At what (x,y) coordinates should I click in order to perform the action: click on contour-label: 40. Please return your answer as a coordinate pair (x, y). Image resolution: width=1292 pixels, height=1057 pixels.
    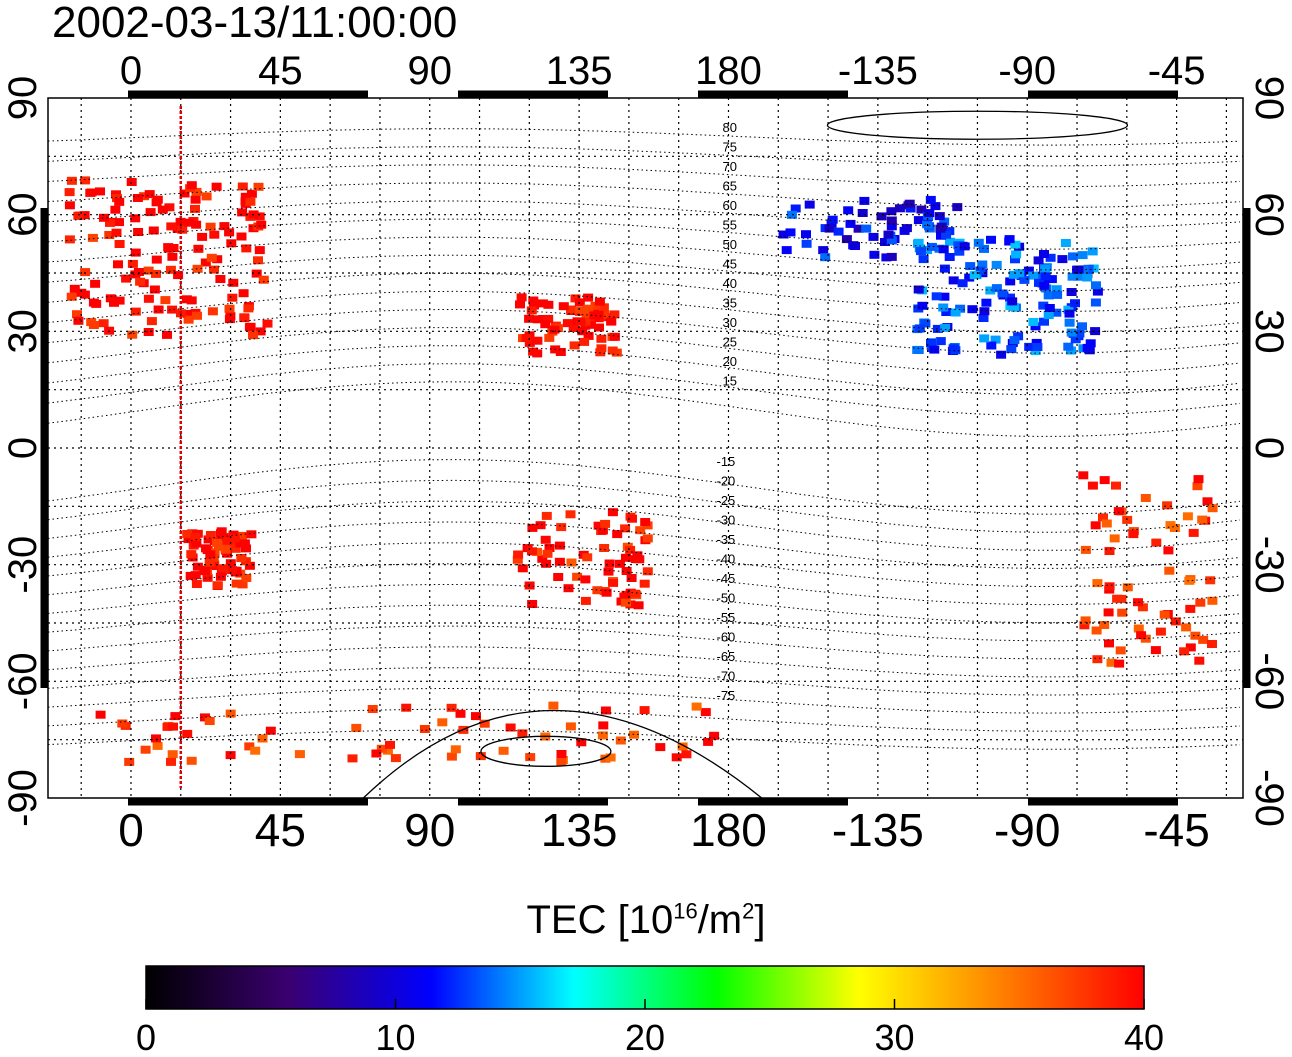
    Looking at the image, I should click on (729, 283).